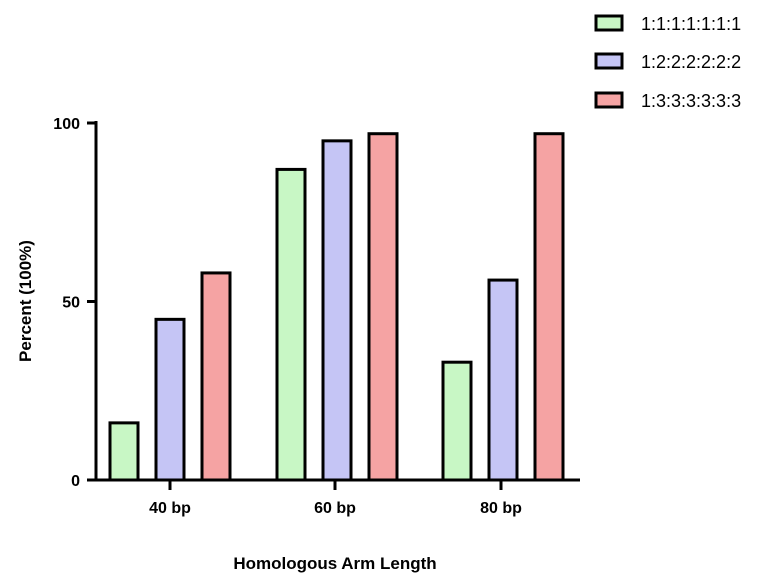 Image resolution: width=782 pixels, height=587 pixels. I want to click on legend-label-3: 1:3:3:3:3:3:3, so click(691, 101).